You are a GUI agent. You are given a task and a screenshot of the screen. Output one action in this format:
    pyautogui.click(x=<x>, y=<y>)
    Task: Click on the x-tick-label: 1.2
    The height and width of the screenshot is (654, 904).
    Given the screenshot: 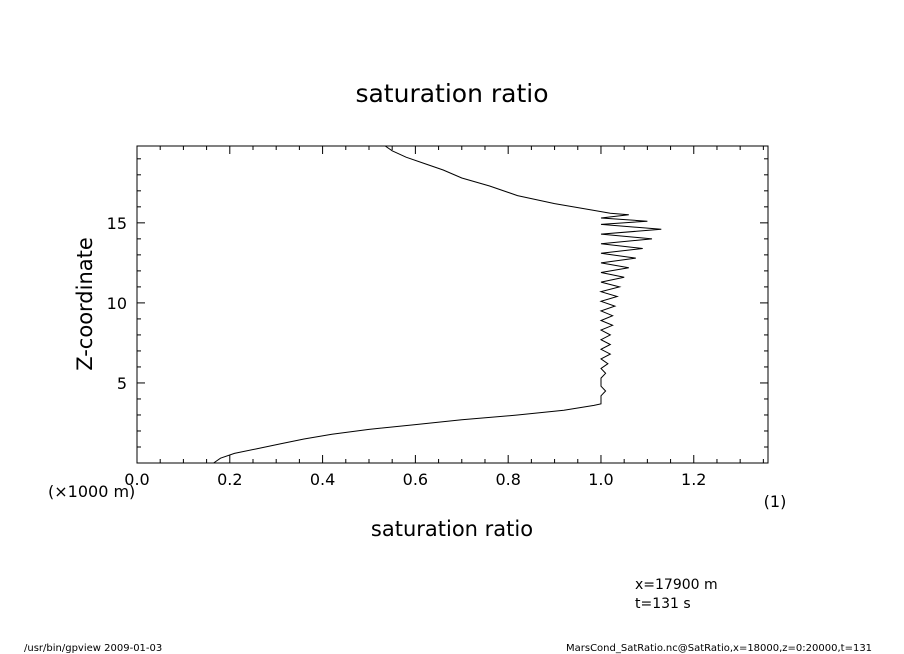 What is the action you would take?
    pyautogui.click(x=693, y=479)
    